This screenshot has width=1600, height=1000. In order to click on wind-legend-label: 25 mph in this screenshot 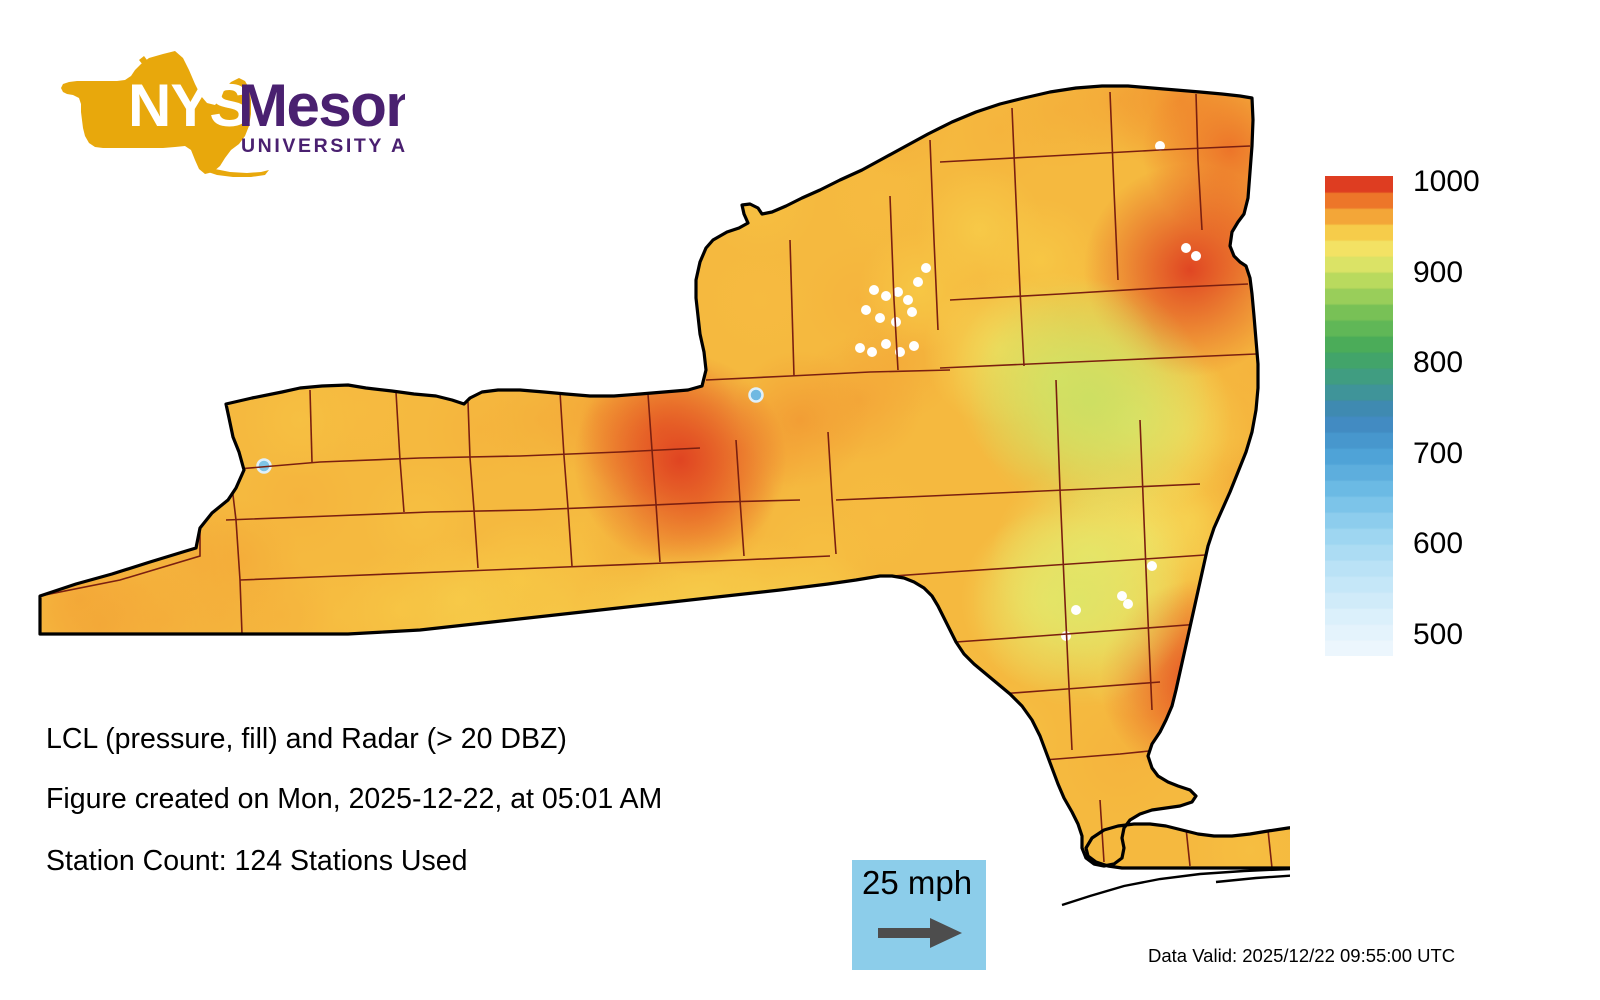, I will do `click(917, 882)`.